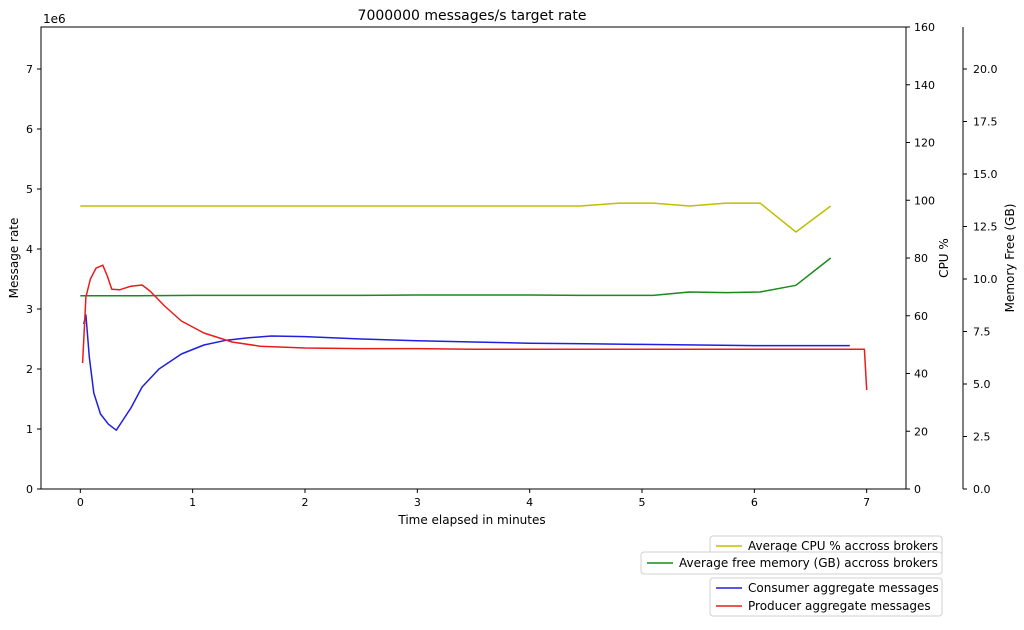 This screenshot has height=630, width=1024. What do you see at coordinates (924, 200) in the screenshot?
I see `cpu-tick-label: 100` at bounding box center [924, 200].